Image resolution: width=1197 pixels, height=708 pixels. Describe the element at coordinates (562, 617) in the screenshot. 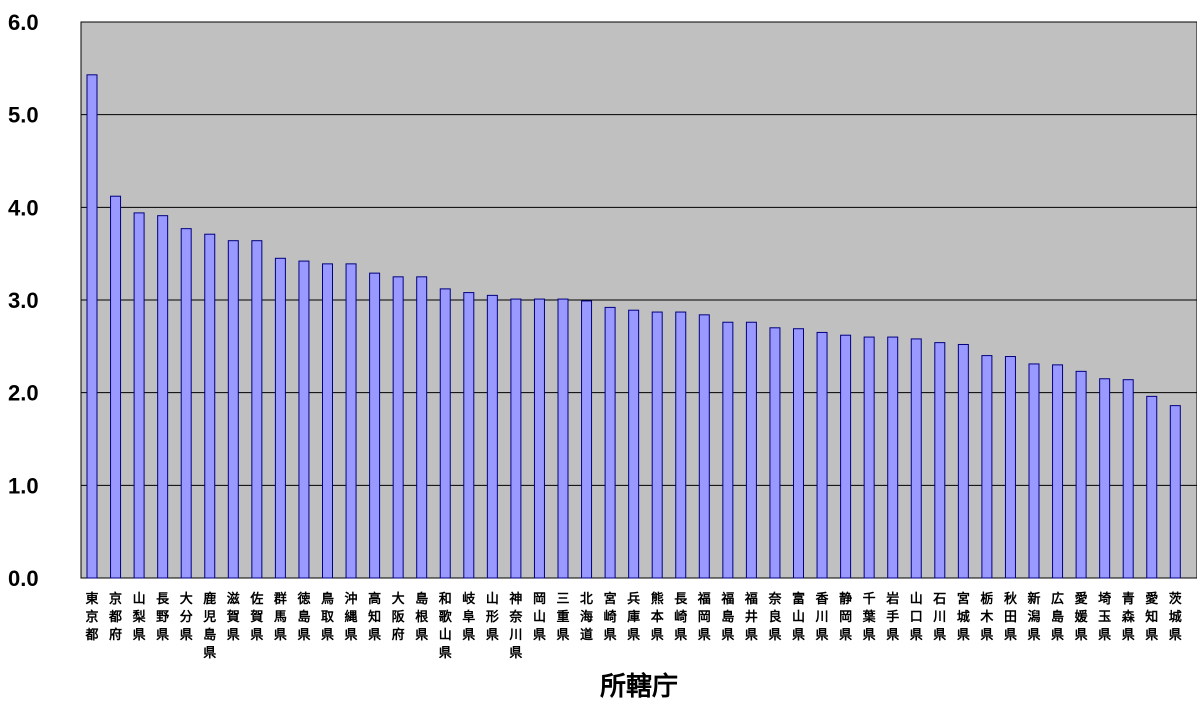

I see `x-tick-label: 三重県` at that location.